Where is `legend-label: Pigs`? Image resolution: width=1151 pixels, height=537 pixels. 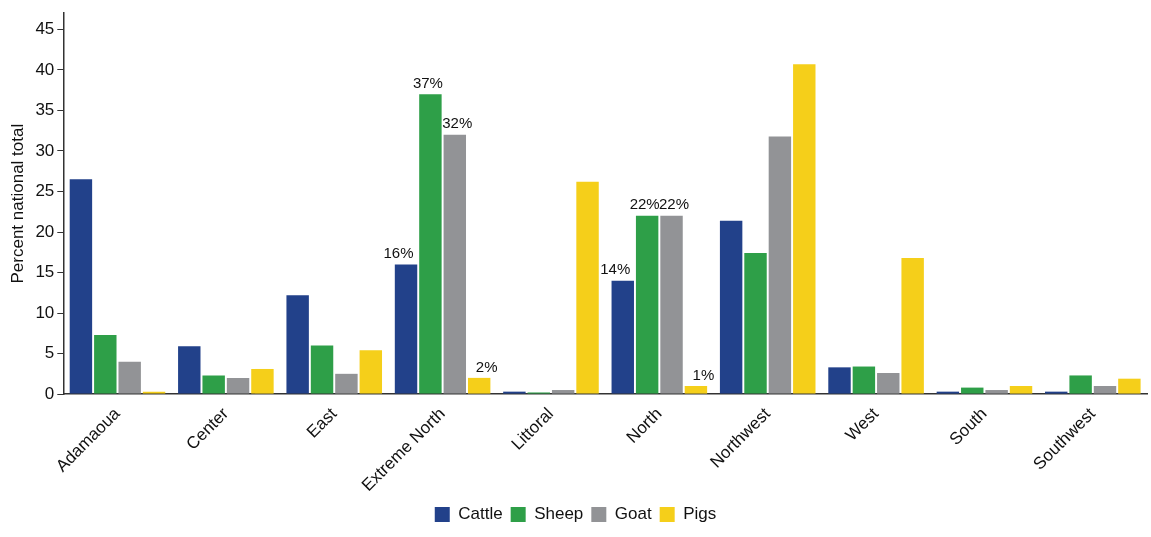
legend-label: Pigs is located at coordinates (700, 514).